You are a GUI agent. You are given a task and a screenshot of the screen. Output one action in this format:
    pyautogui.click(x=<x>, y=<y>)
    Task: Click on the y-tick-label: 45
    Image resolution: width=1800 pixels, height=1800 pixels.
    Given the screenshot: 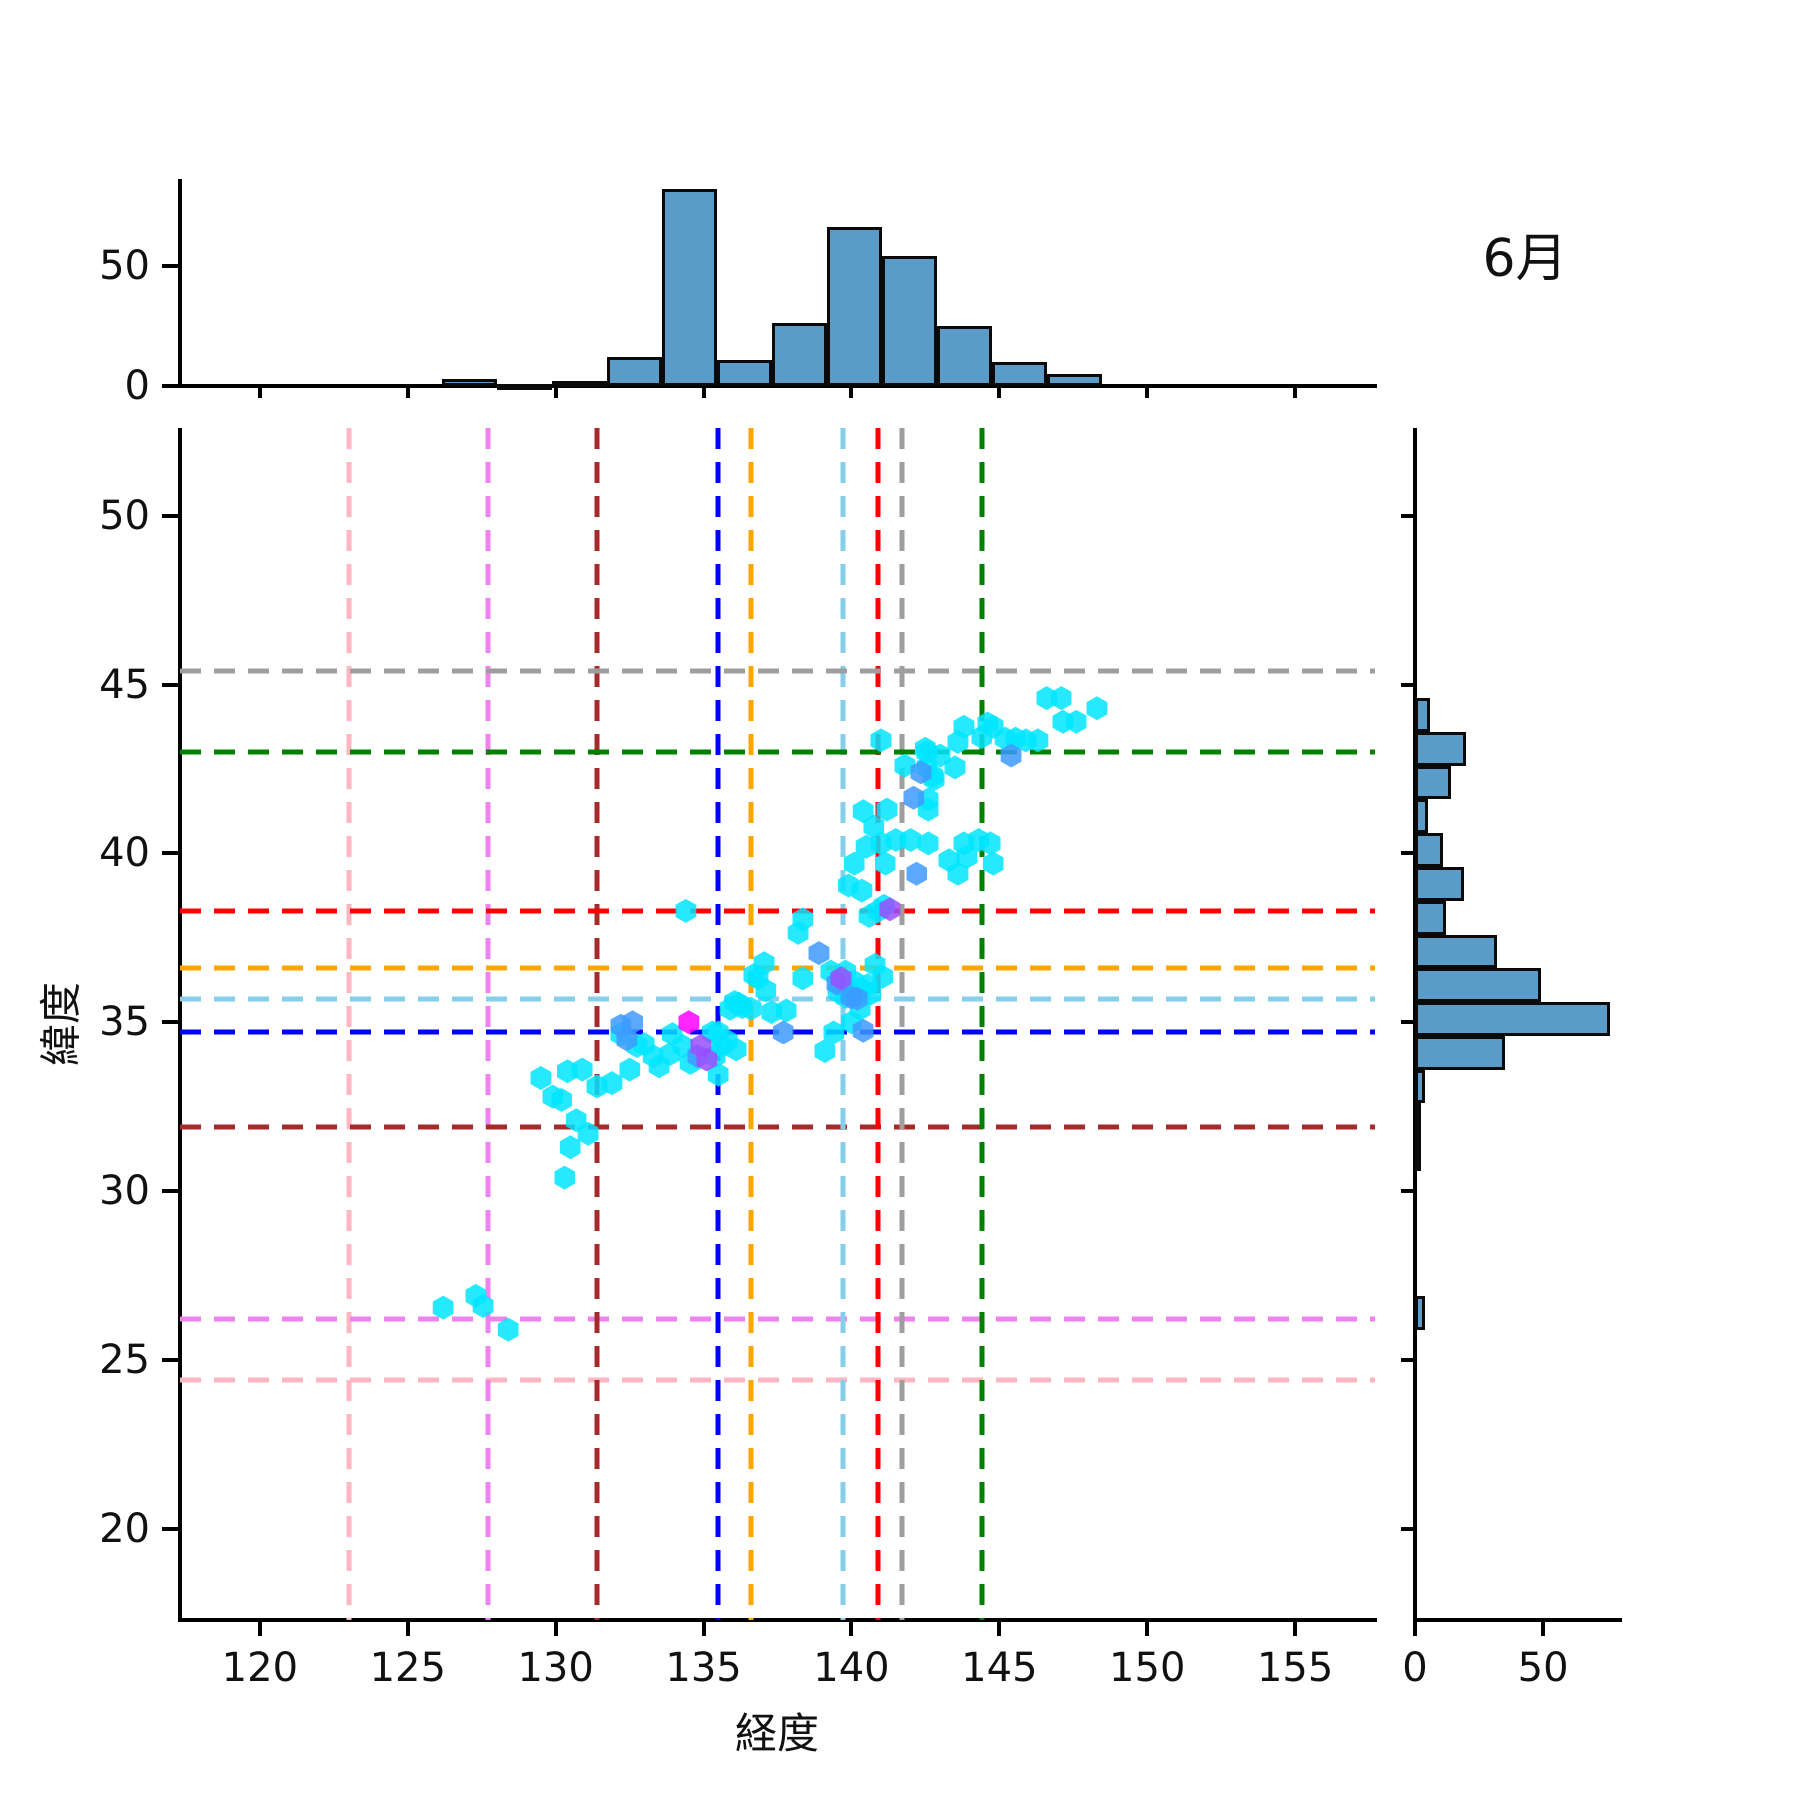 What is the action you would take?
    pyautogui.click(x=124, y=684)
    